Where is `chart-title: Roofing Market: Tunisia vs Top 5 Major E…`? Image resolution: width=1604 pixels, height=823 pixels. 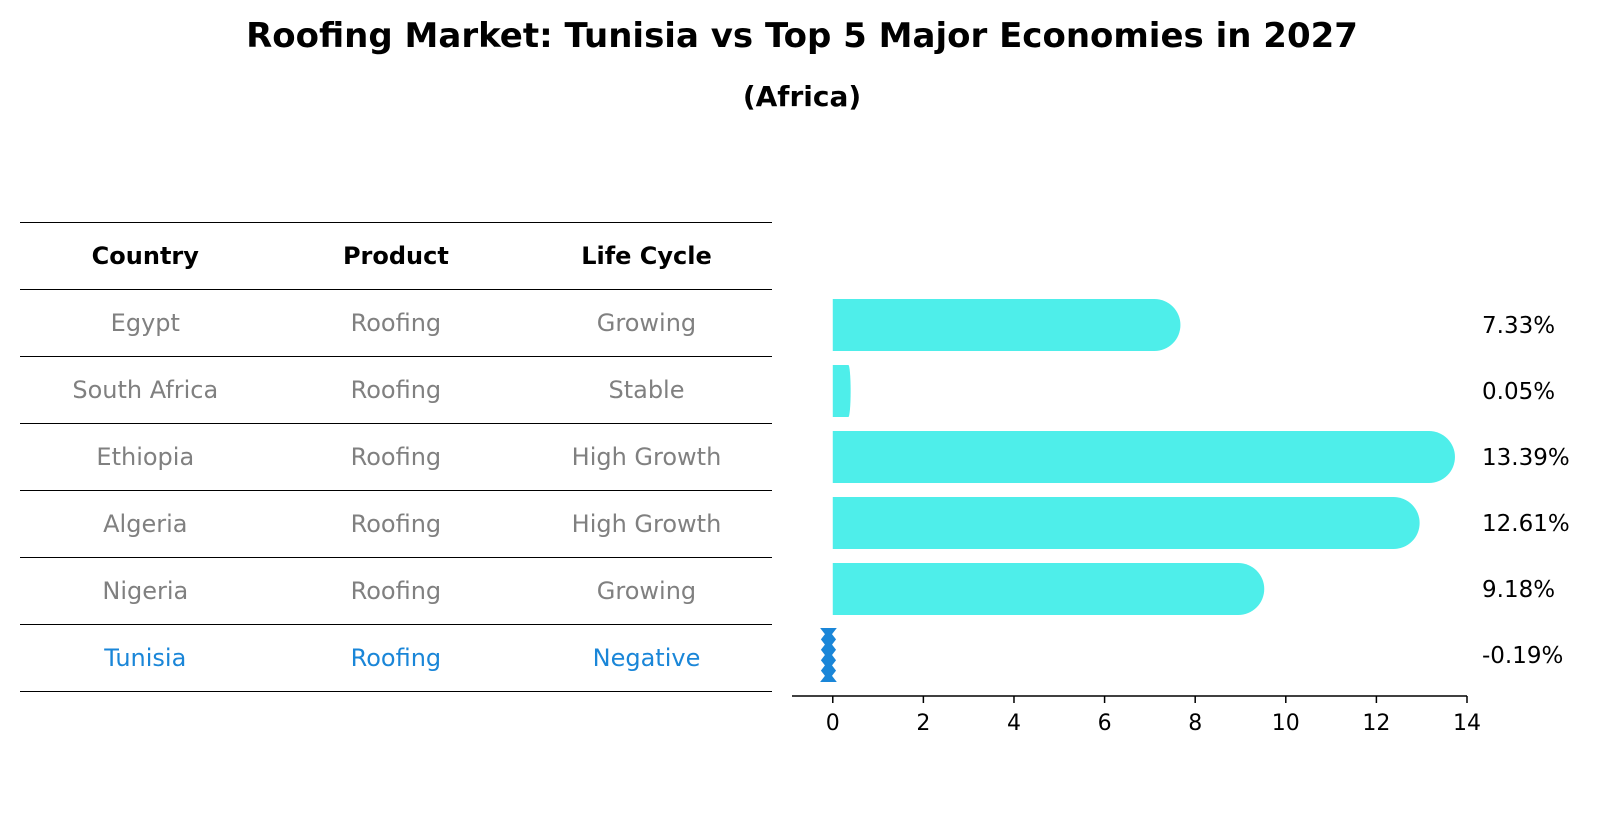 chart-title: Roofing Market: Tunisia vs Top 5 Major E… is located at coordinates (802, 36).